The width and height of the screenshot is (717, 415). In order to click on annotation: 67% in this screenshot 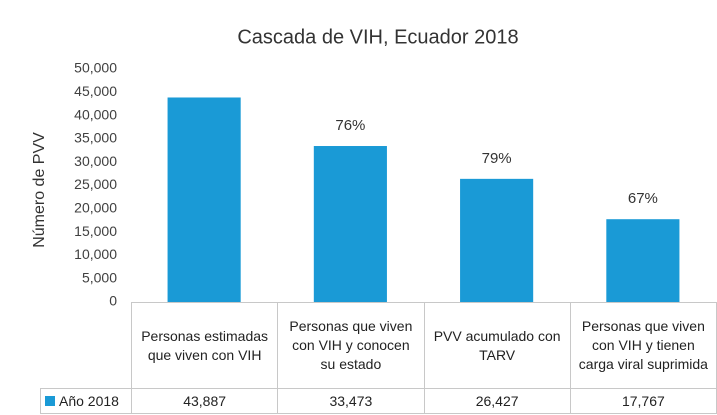, I will do `click(643, 198)`.